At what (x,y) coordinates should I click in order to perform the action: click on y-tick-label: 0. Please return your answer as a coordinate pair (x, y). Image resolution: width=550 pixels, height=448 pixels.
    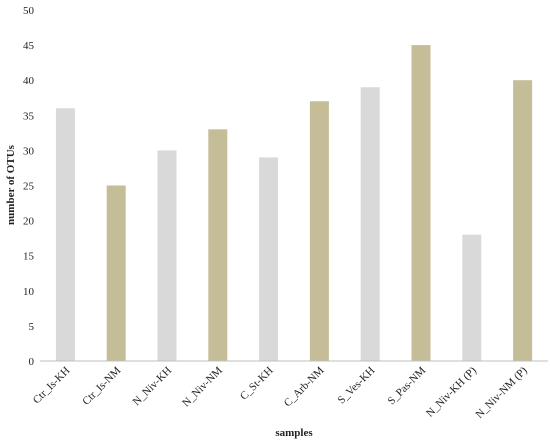
    Looking at the image, I should click on (32, 362).